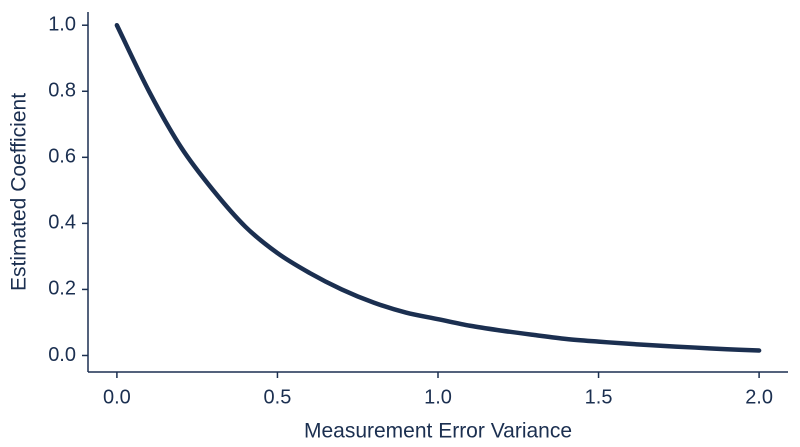 This screenshot has height=447, width=800. What do you see at coordinates (62, 157) in the screenshot?
I see `y-tick-label: 0.6` at bounding box center [62, 157].